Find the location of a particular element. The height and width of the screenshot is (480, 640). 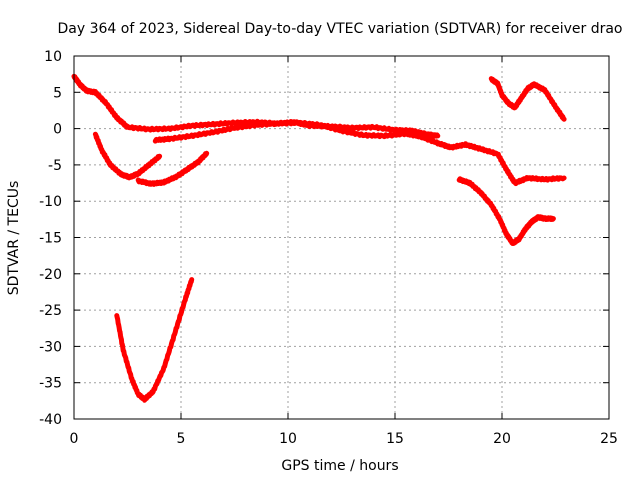

series-line-track-f is located at coordinates (506, 211).